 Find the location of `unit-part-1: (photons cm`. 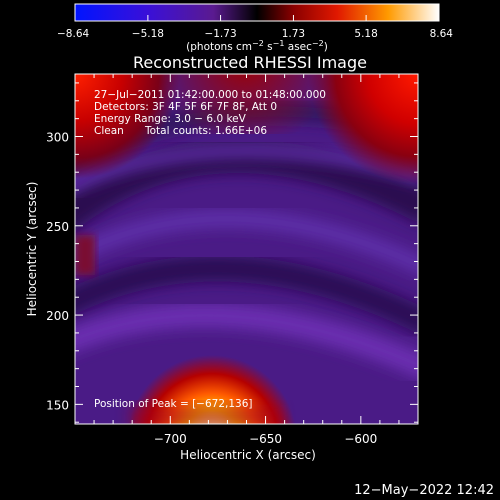

unit-part-1: (photons cm is located at coordinates (219, 47).